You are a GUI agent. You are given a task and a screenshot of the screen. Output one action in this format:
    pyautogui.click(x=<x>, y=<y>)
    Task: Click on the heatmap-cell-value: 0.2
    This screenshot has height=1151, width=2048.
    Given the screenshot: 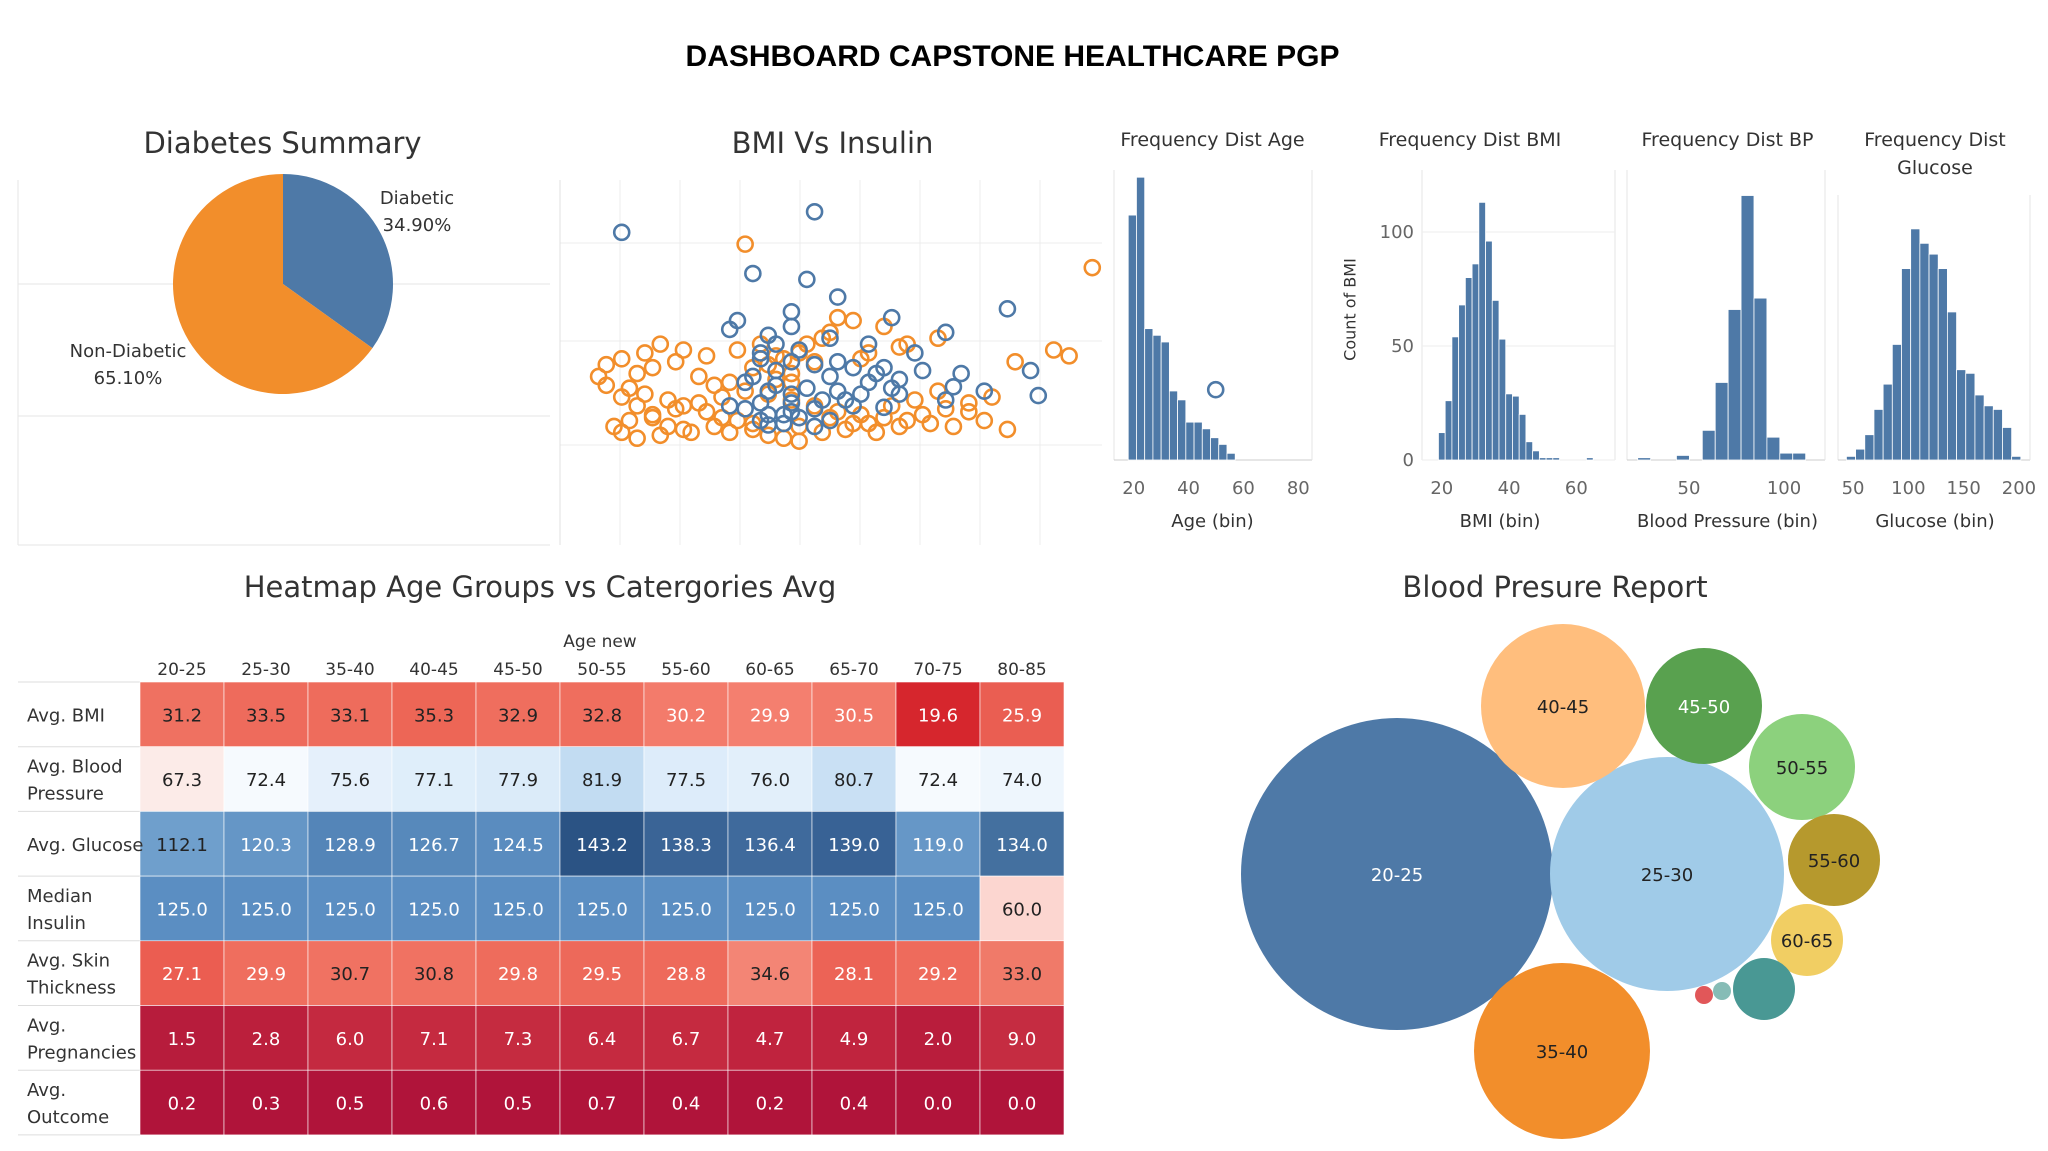 What is the action you would take?
    pyautogui.click(x=770, y=1104)
    